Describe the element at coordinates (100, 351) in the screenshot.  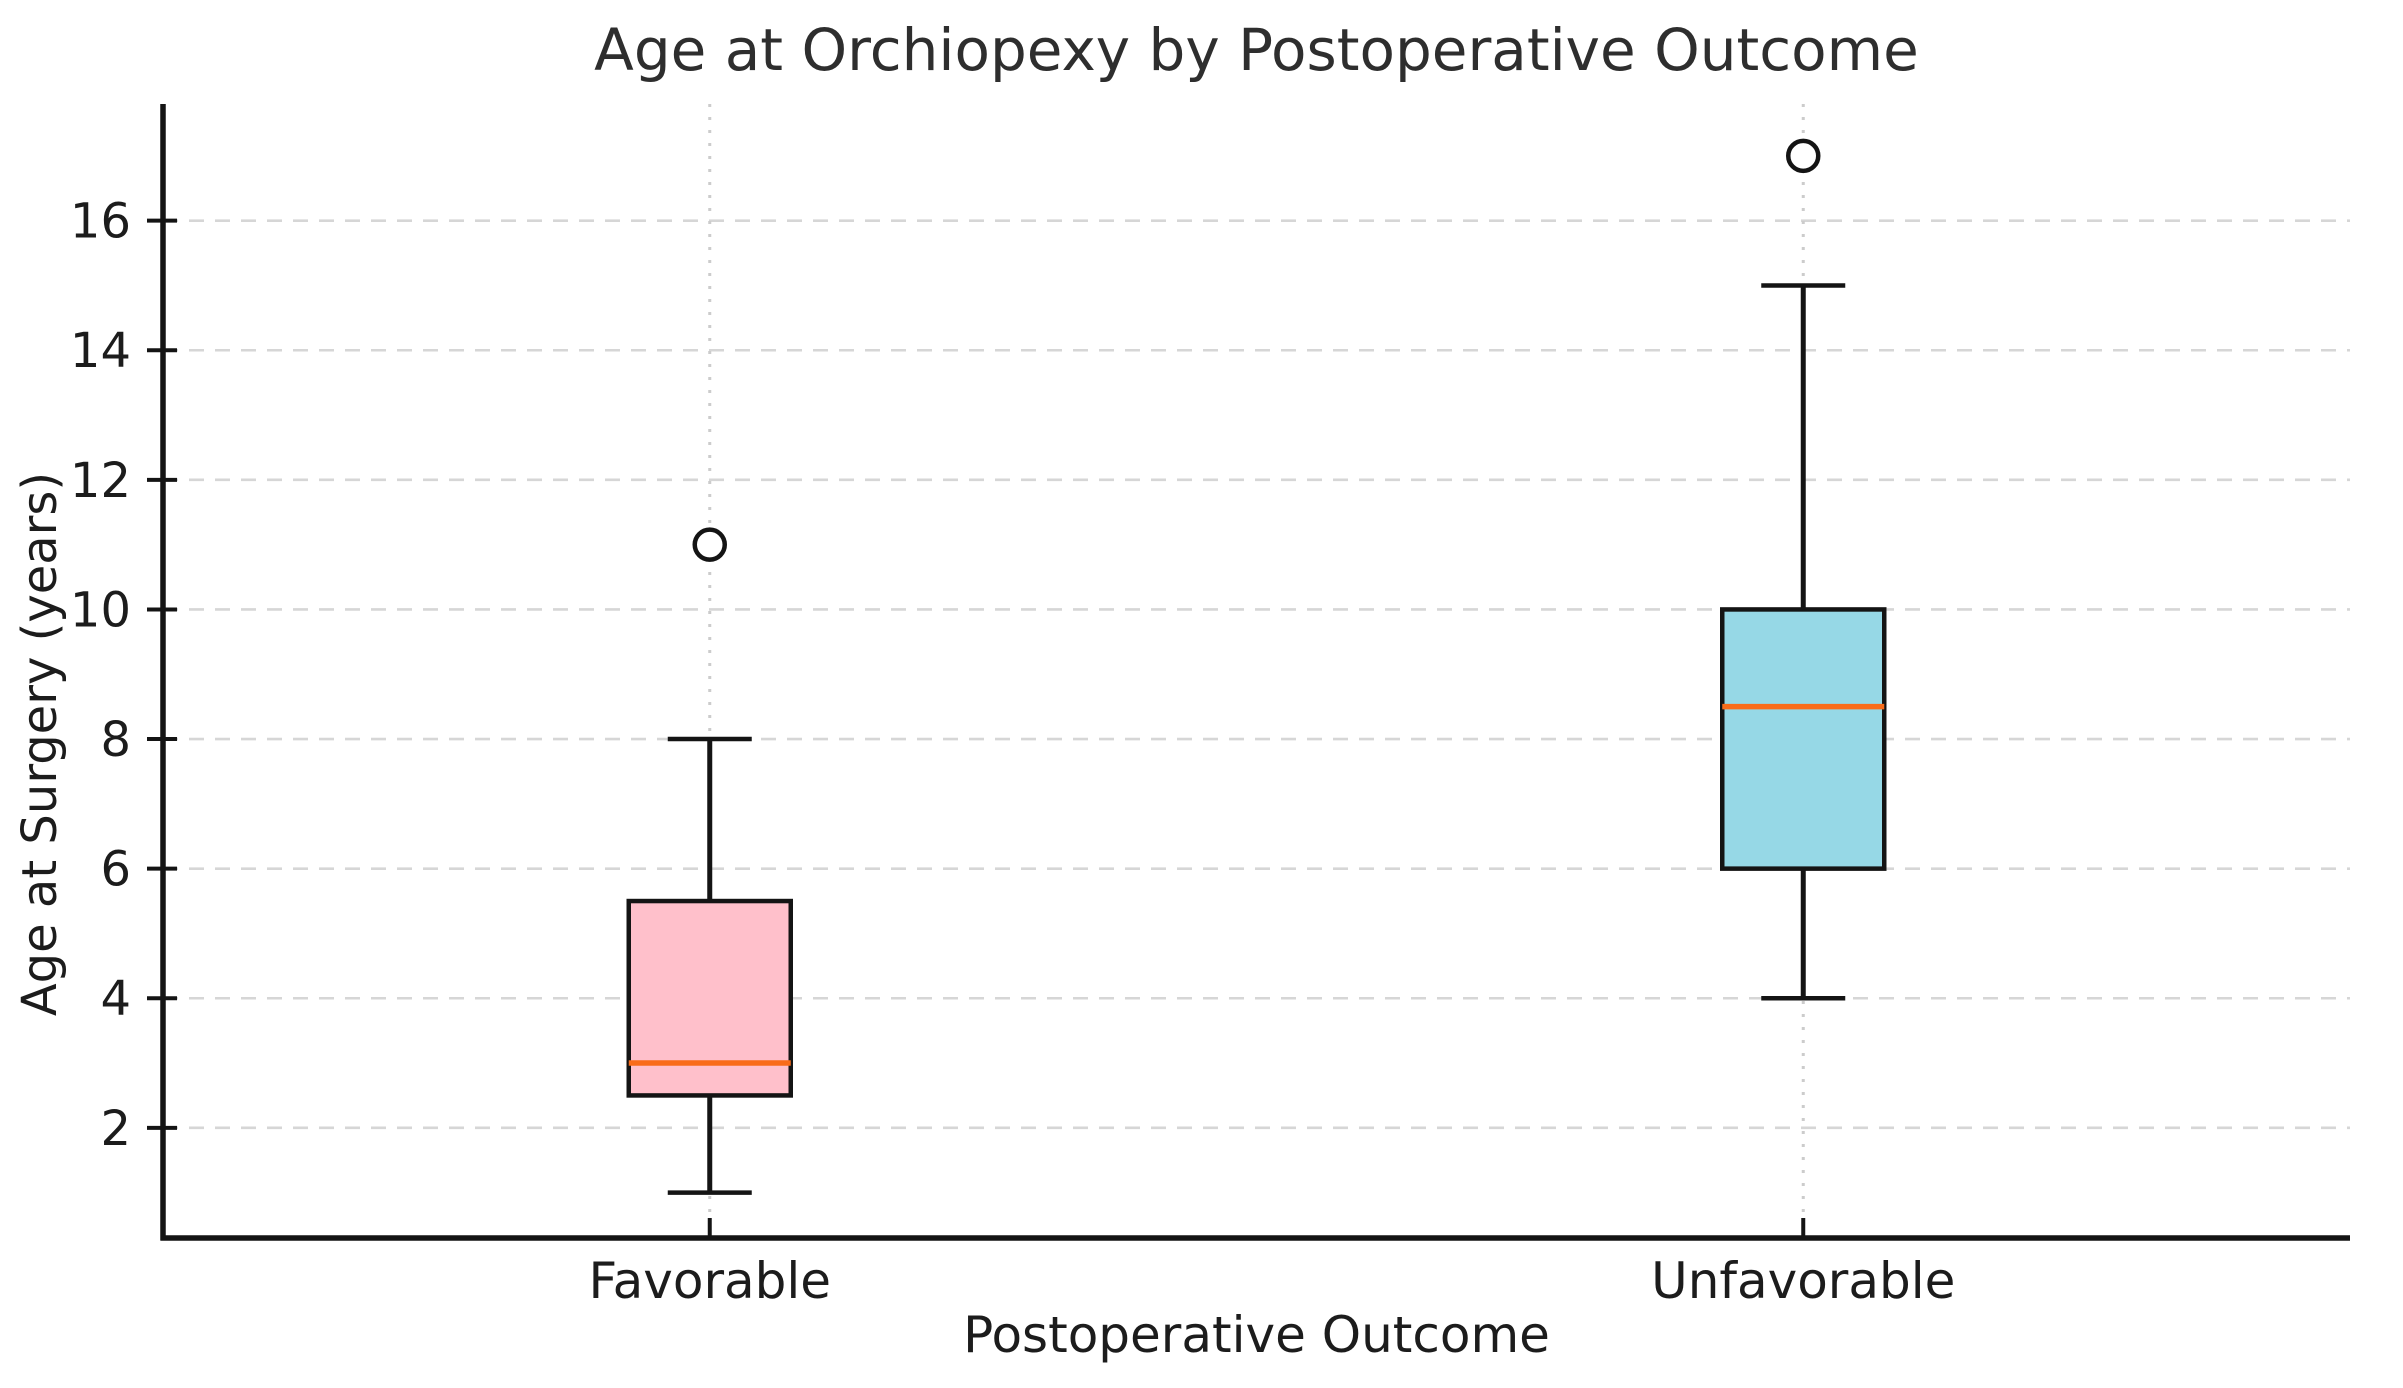
I see `y-tick-label: 14` at that location.